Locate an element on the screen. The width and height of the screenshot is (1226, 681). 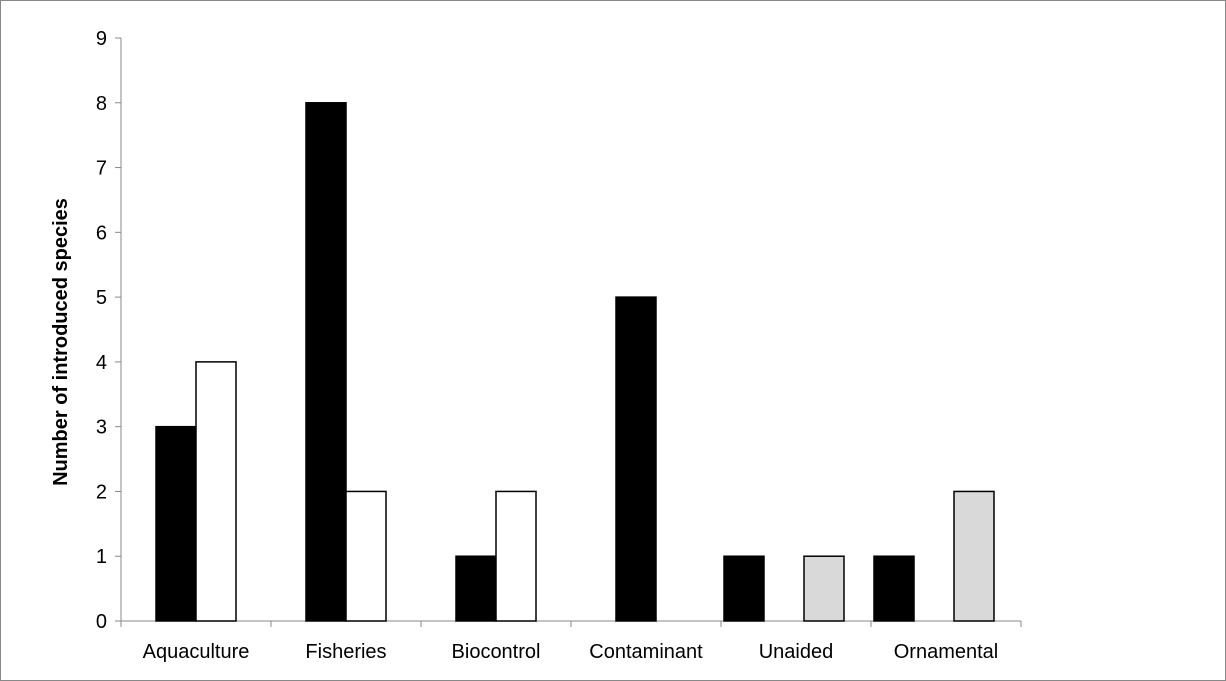
x-tick-label: Aquaculture is located at coordinates (196, 652).